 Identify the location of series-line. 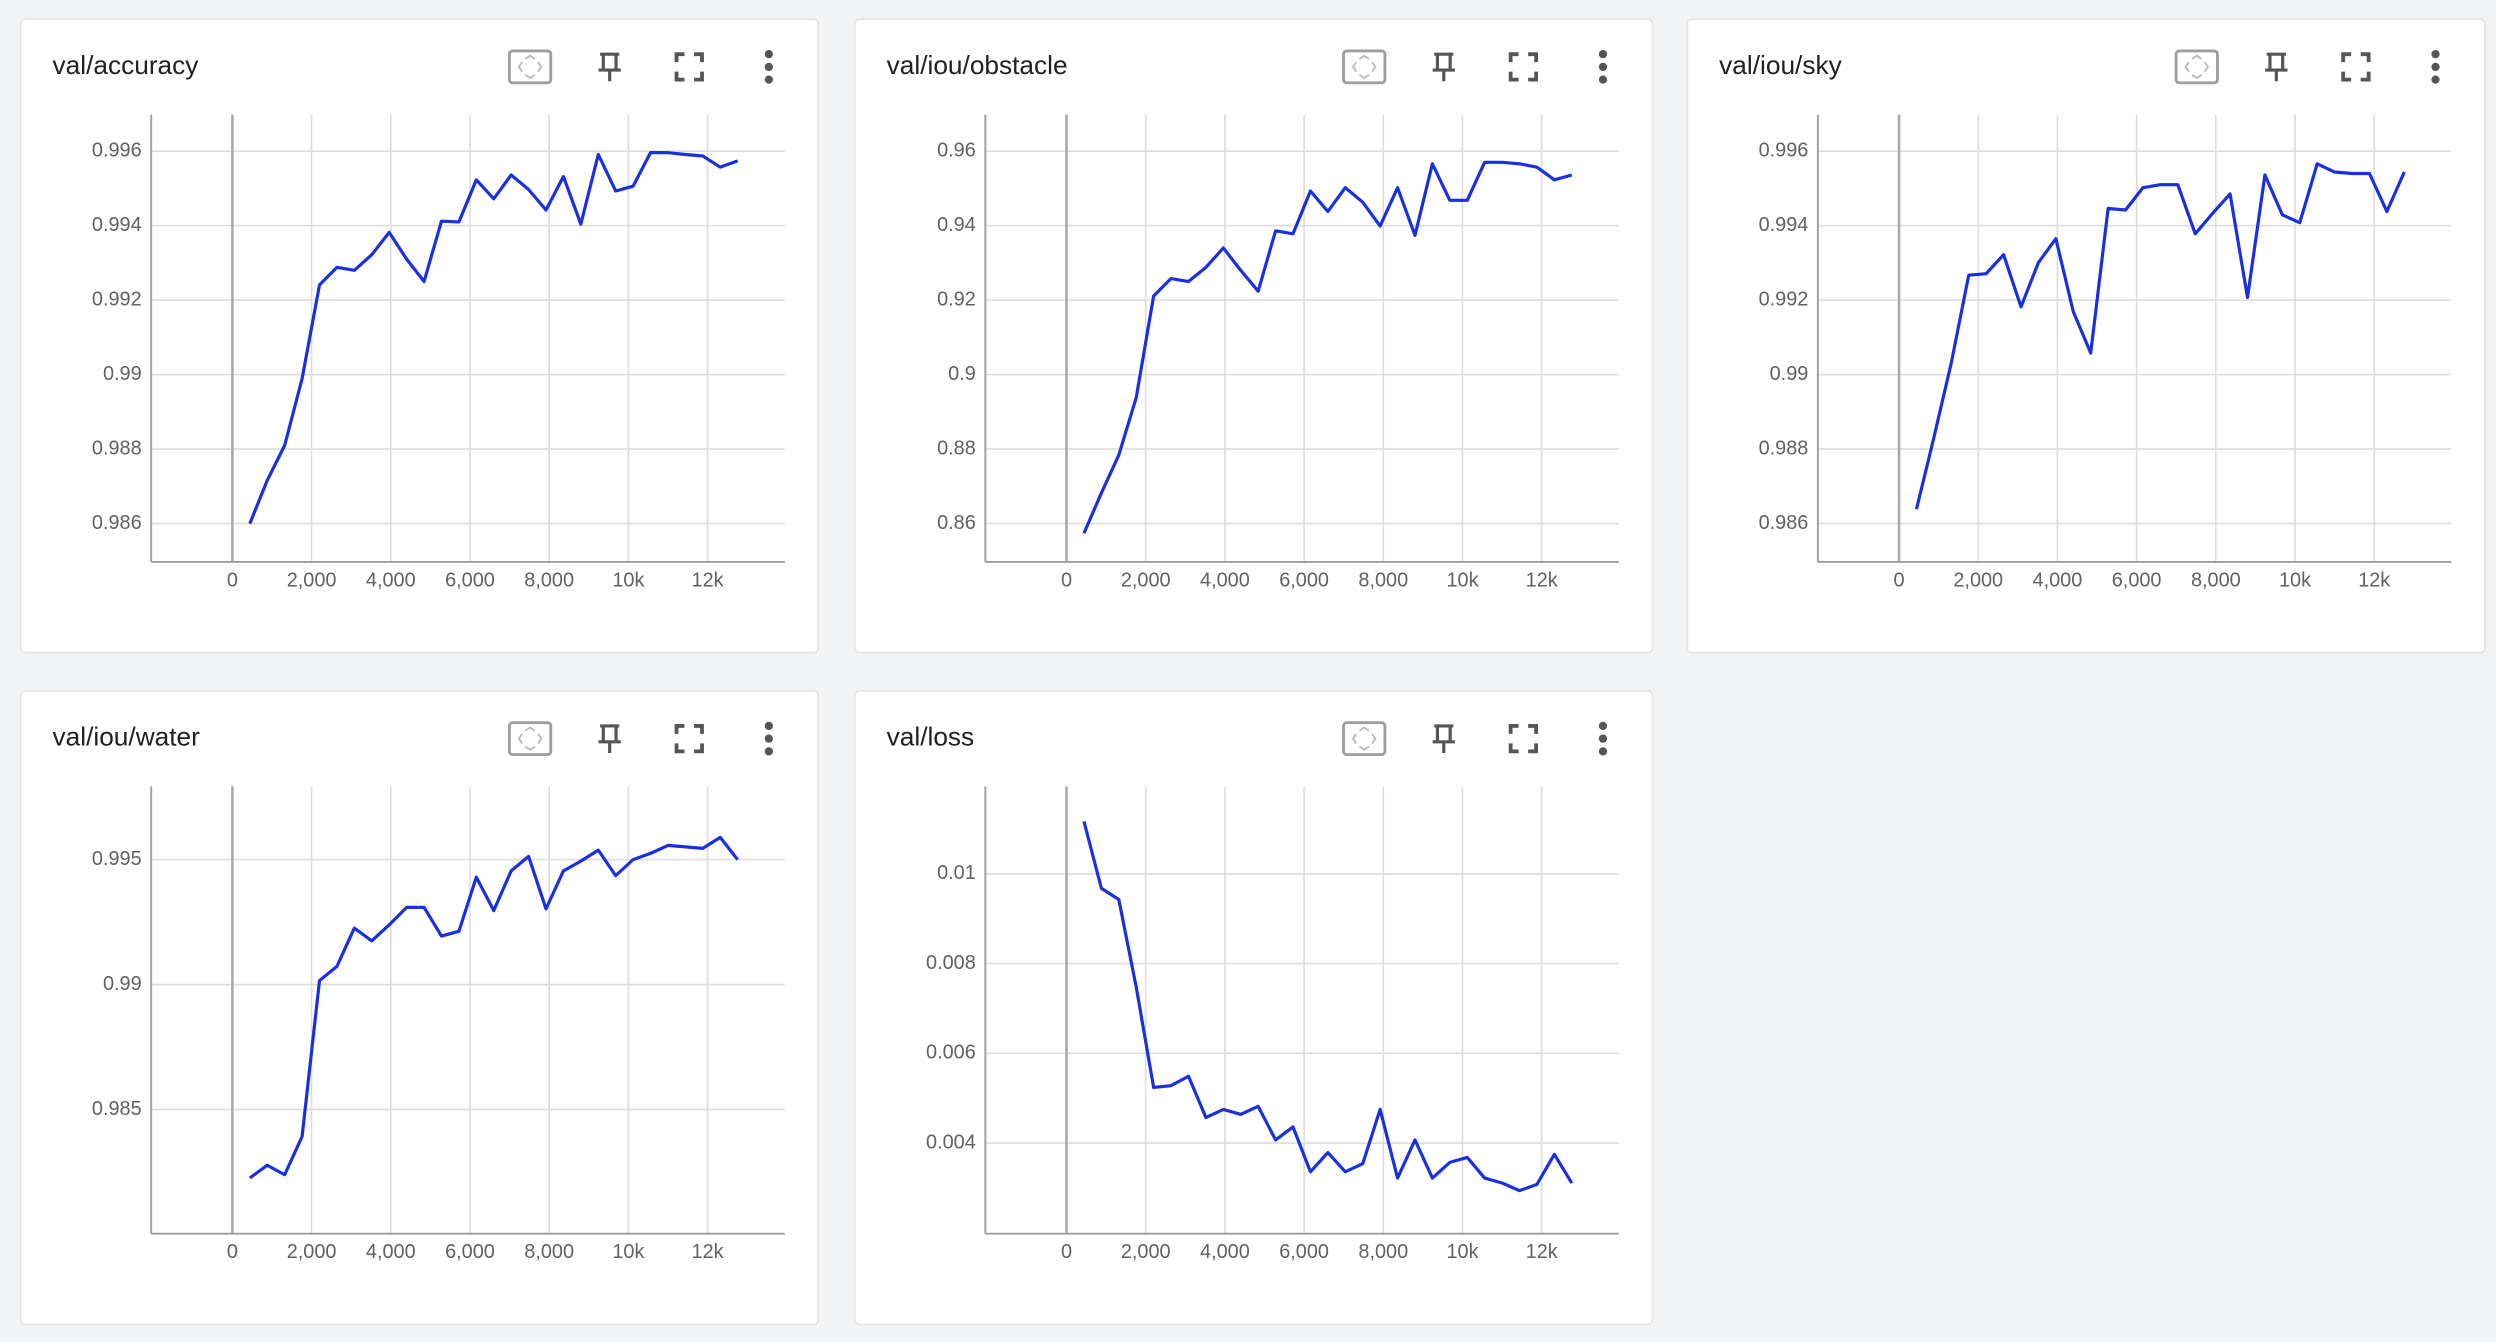
(493, 1007).